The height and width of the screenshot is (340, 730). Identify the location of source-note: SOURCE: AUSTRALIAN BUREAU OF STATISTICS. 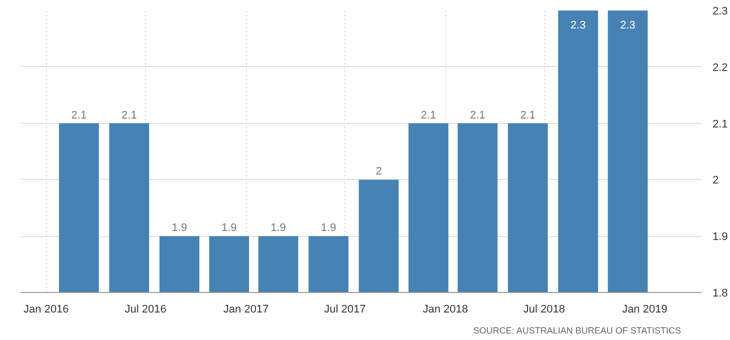
(577, 331).